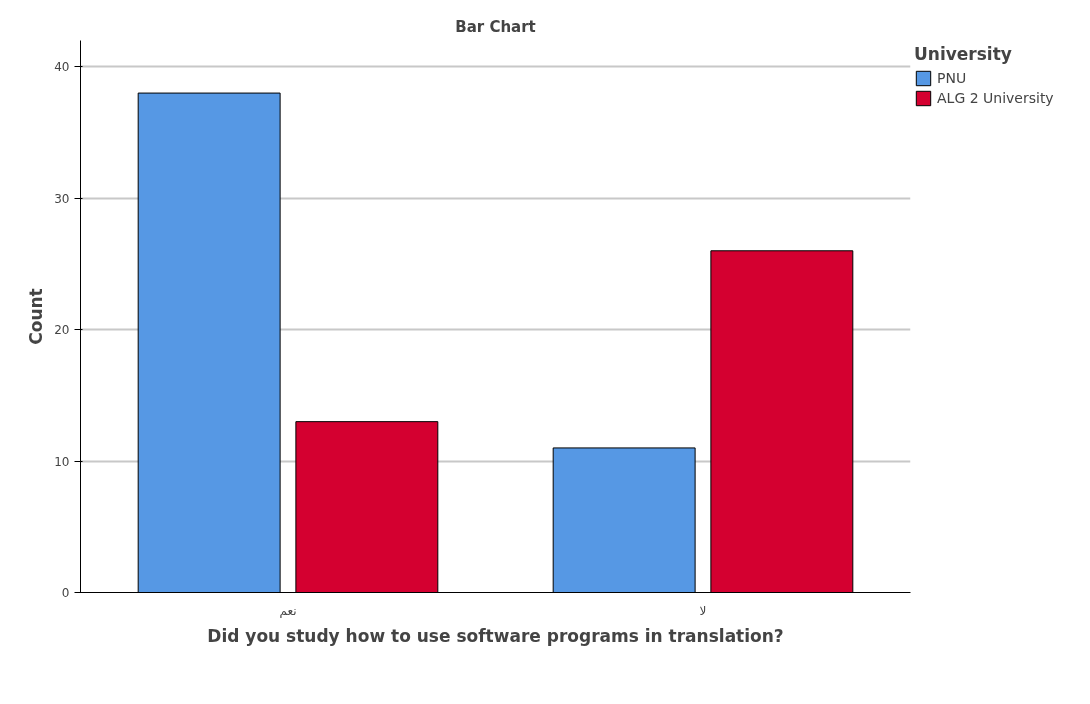  I want to click on y-tick-label: 10, so click(62, 461).